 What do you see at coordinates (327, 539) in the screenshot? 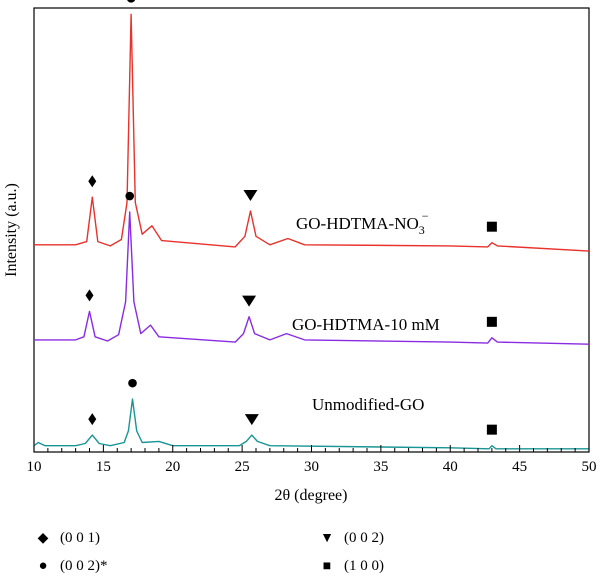
I see `triangle-down-icon` at bounding box center [327, 539].